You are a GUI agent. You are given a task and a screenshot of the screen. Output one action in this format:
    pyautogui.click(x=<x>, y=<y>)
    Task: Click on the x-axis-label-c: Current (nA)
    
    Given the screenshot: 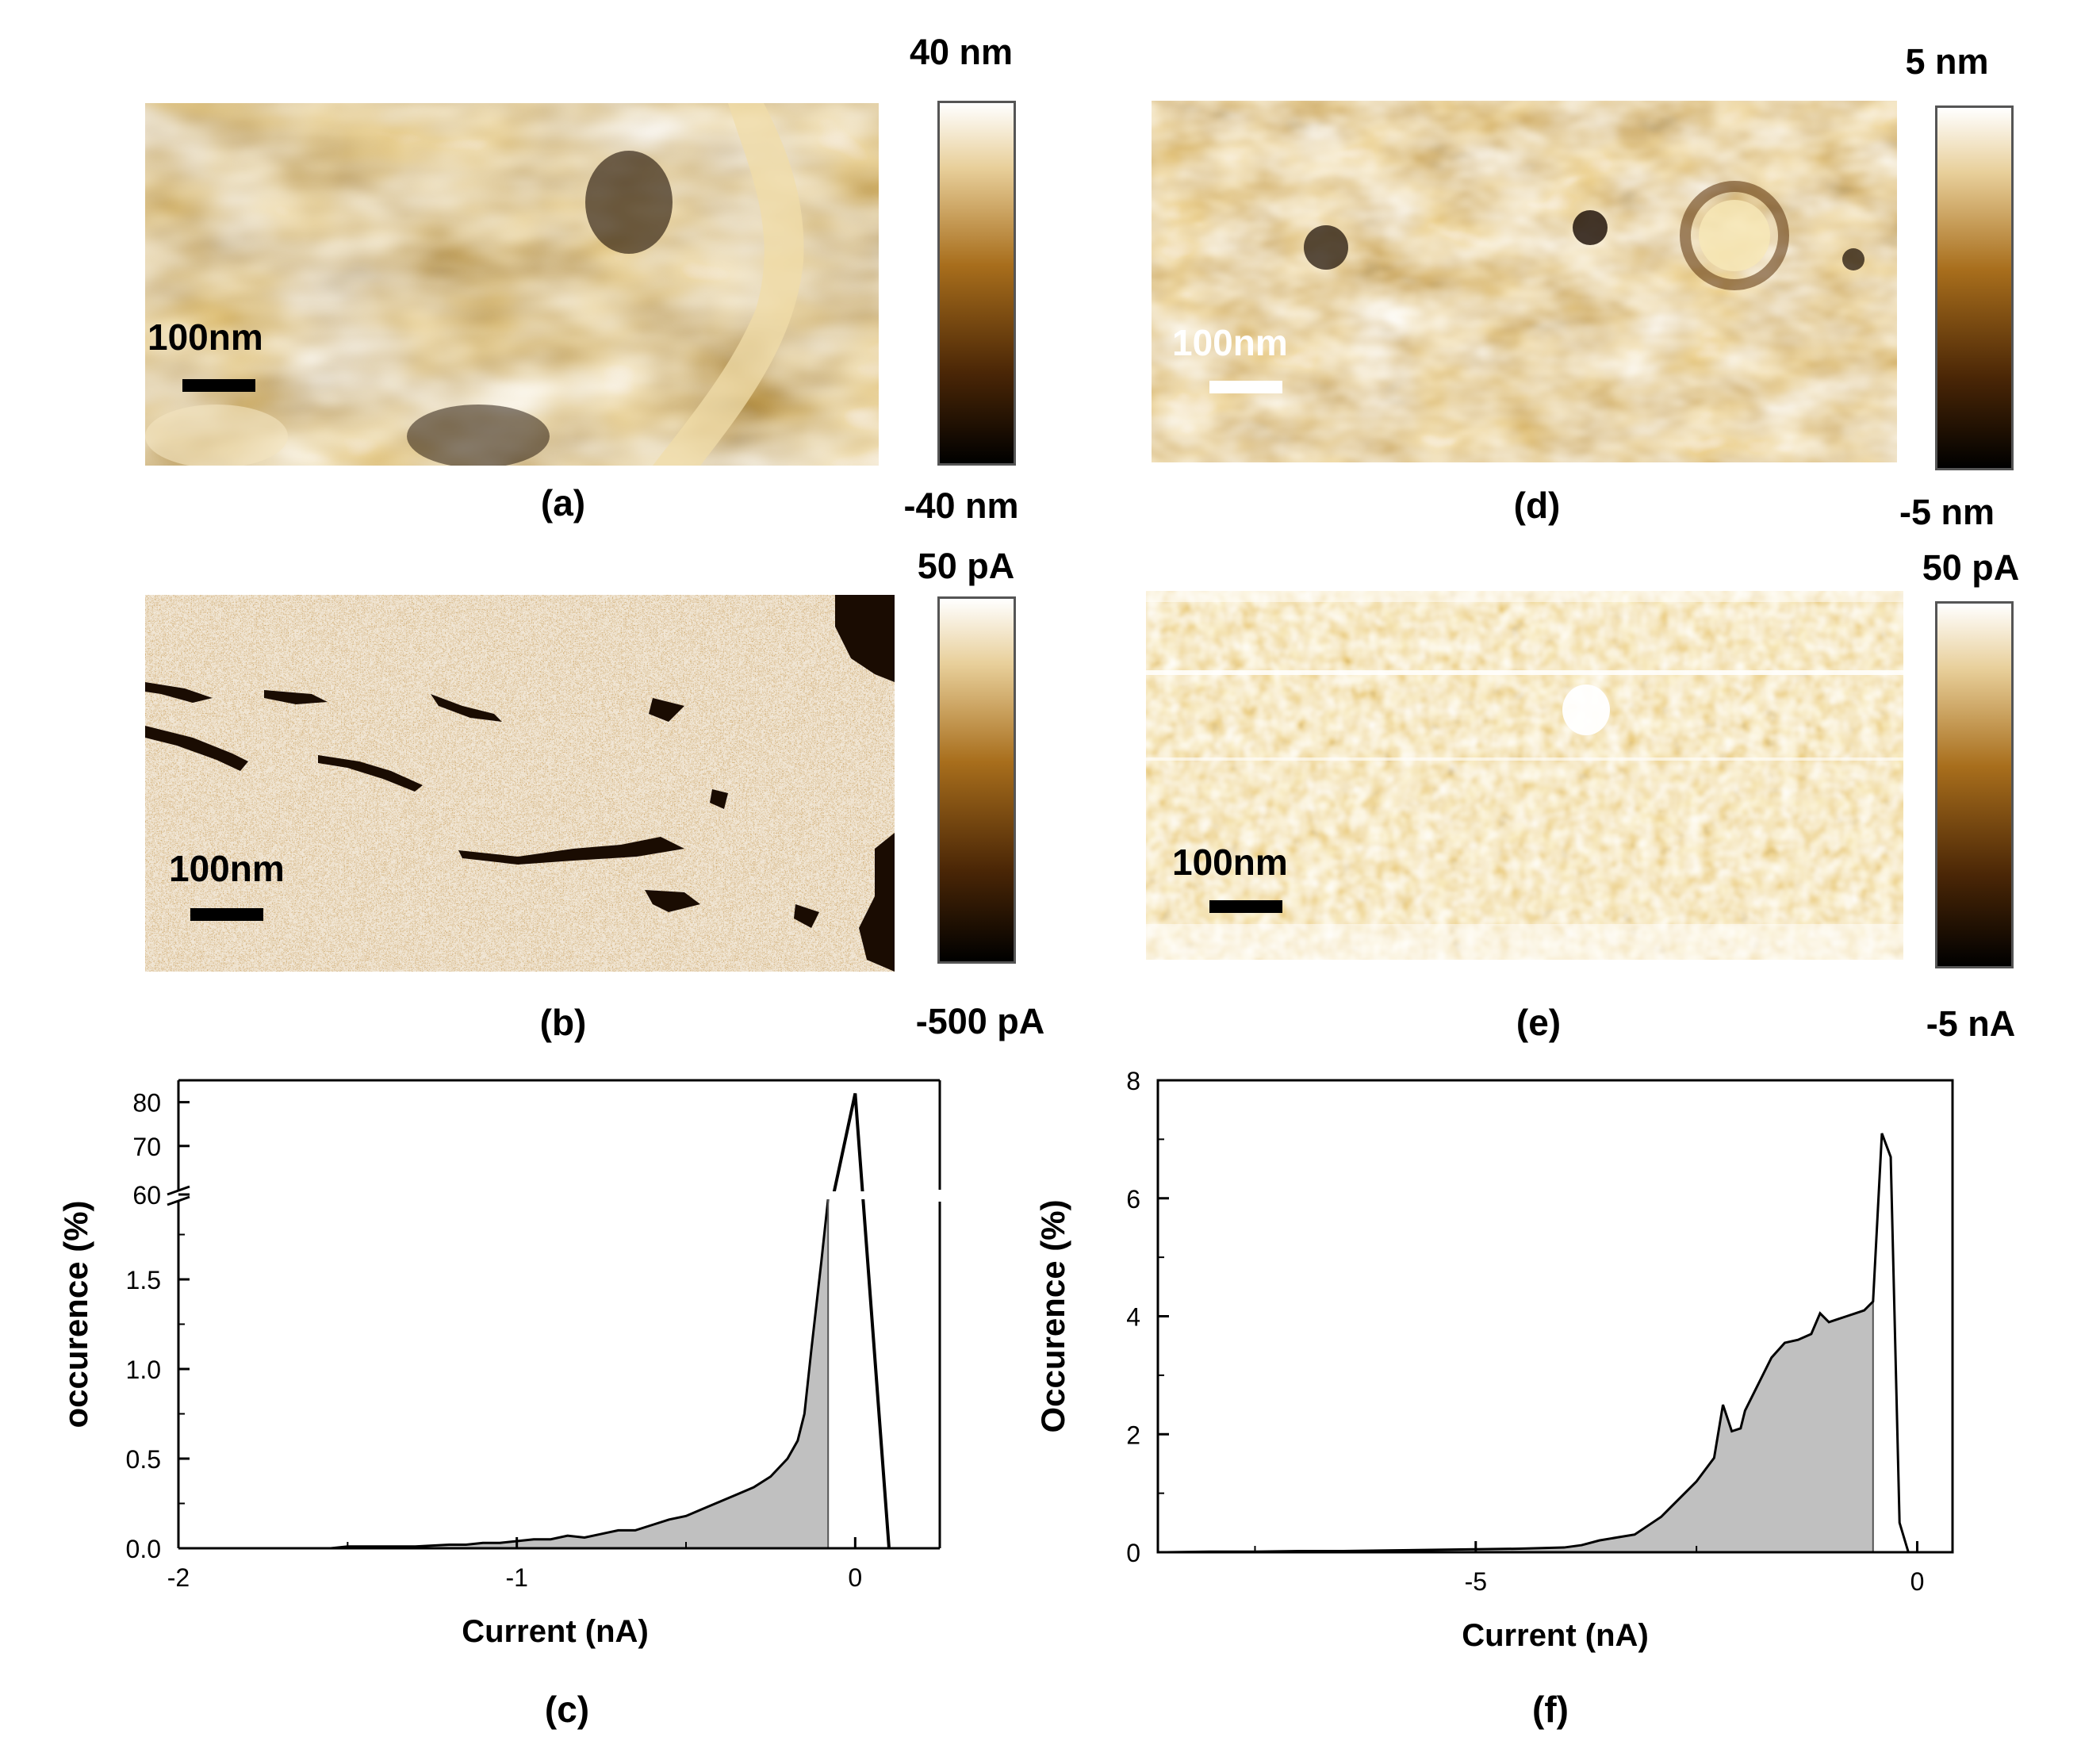 What is the action you would take?
    pyautogui.click(x=555, y=1631)
    